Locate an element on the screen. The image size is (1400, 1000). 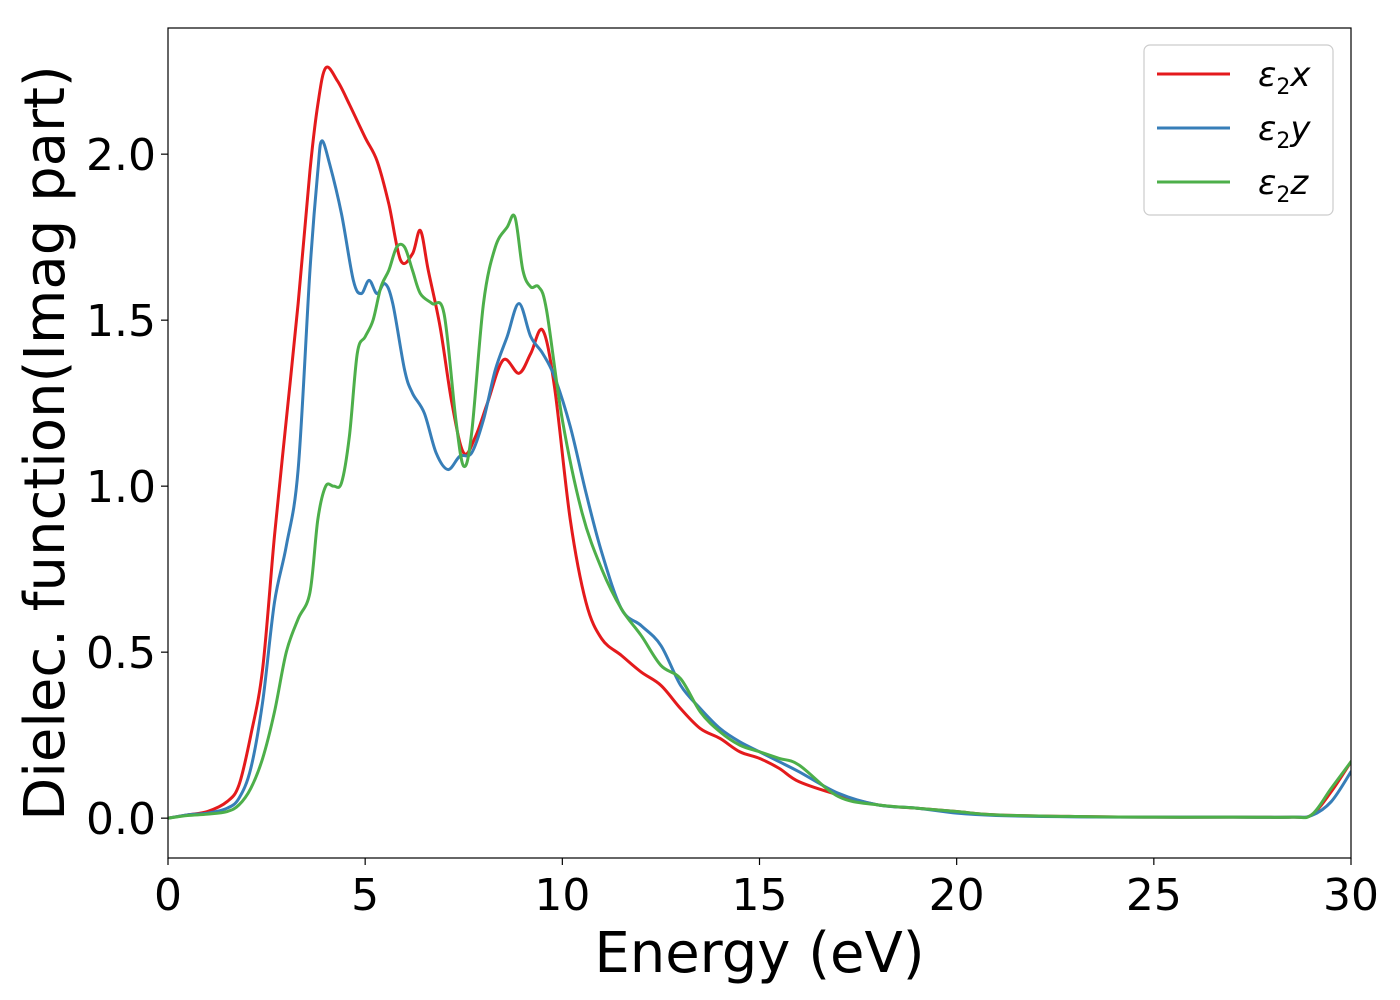
y-tick-label: 2.0 is located at coordinates (121, 155).